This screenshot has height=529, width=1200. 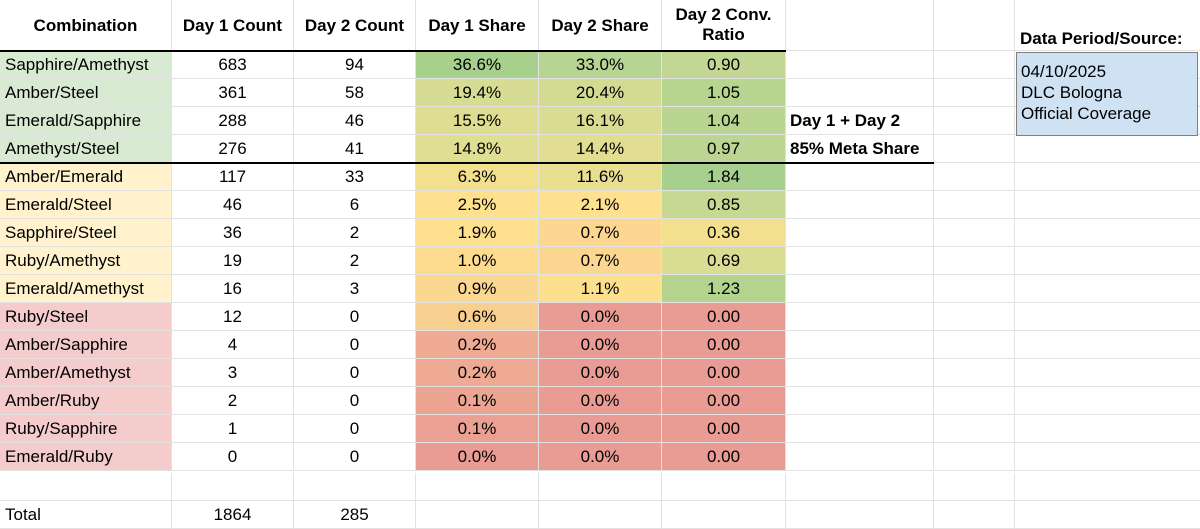 I want to click on total-day2-count: 285, so click(x=355, y=515).